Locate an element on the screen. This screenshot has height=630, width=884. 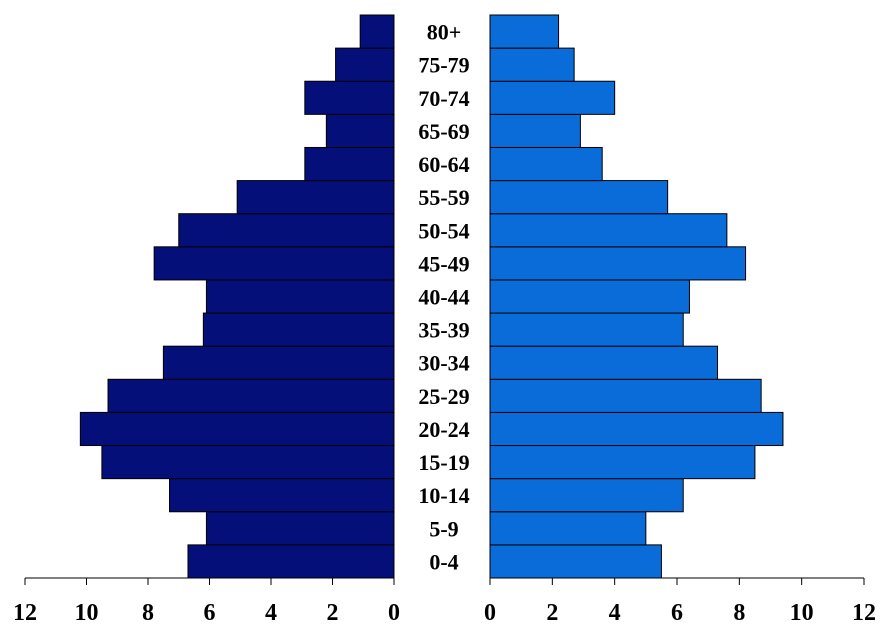
left-x-axis: 12 10 8 6 4 2 0 is located at coordinates (206, 601).